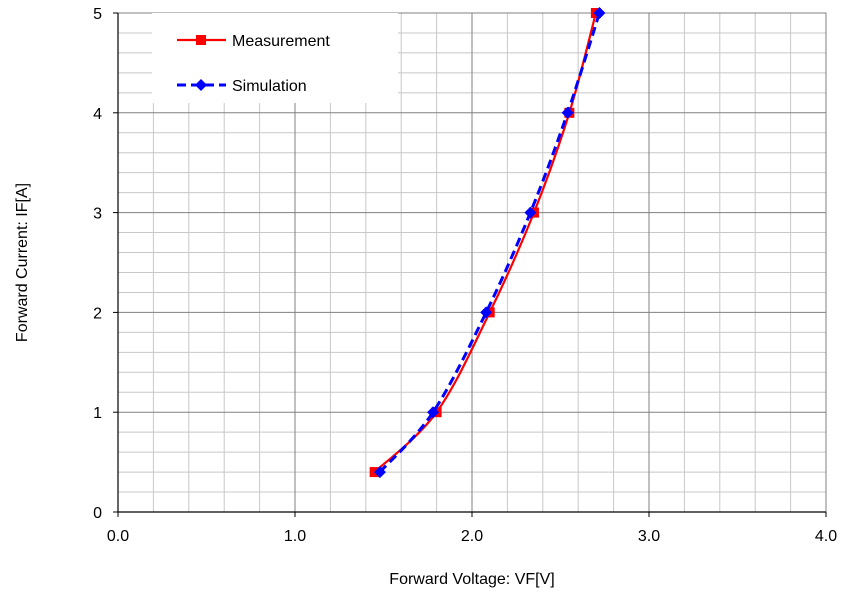 The image size is (842, 605). What do you see at coordinates (97, 513) in the screenshot?
I see `y-tick-label: 0` at bounding box center [97, 513].